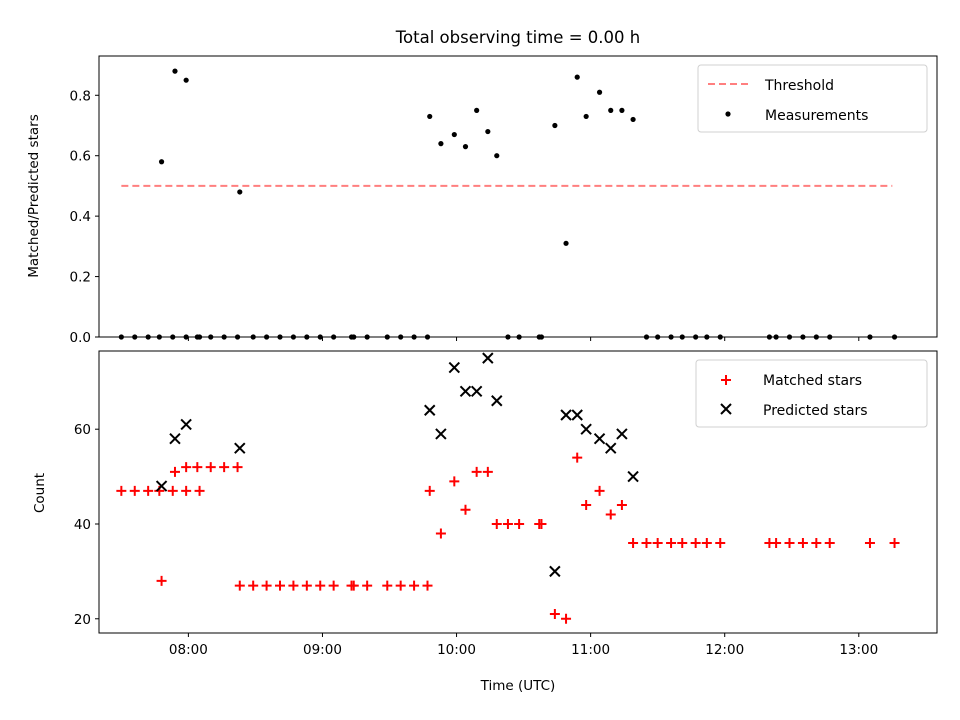 The image size is (960, 720). I want to click on legend-measurements-swatch, so click(728, 114).